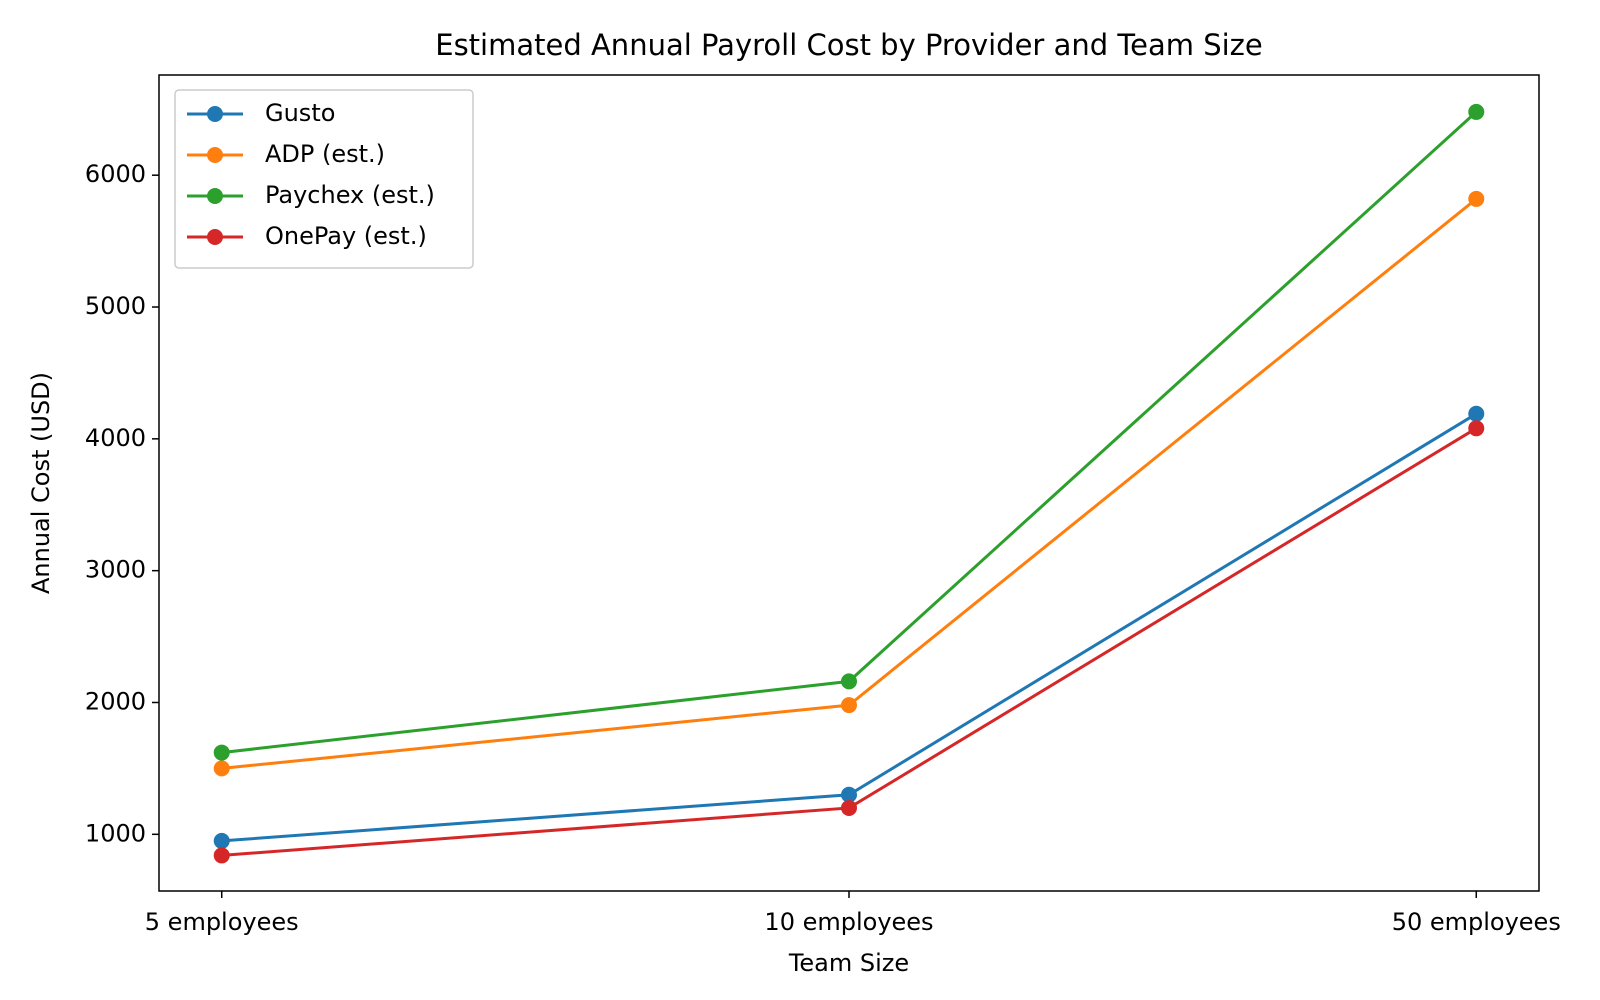  I want to click on y-axis-label: Annual Cost (USD), so click(41, 483).